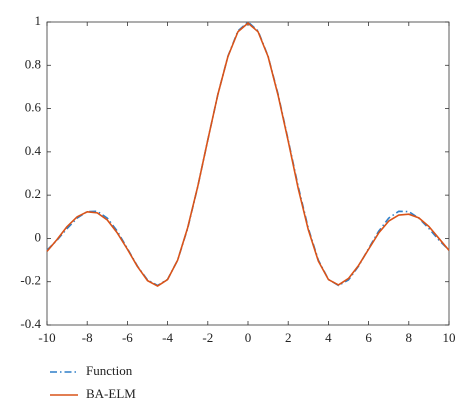 This screenshot has height=415, width=474. Describe the element at coordinates (30, 280) in the screenshot. I see `y-tick-label: -0.2` at that location.